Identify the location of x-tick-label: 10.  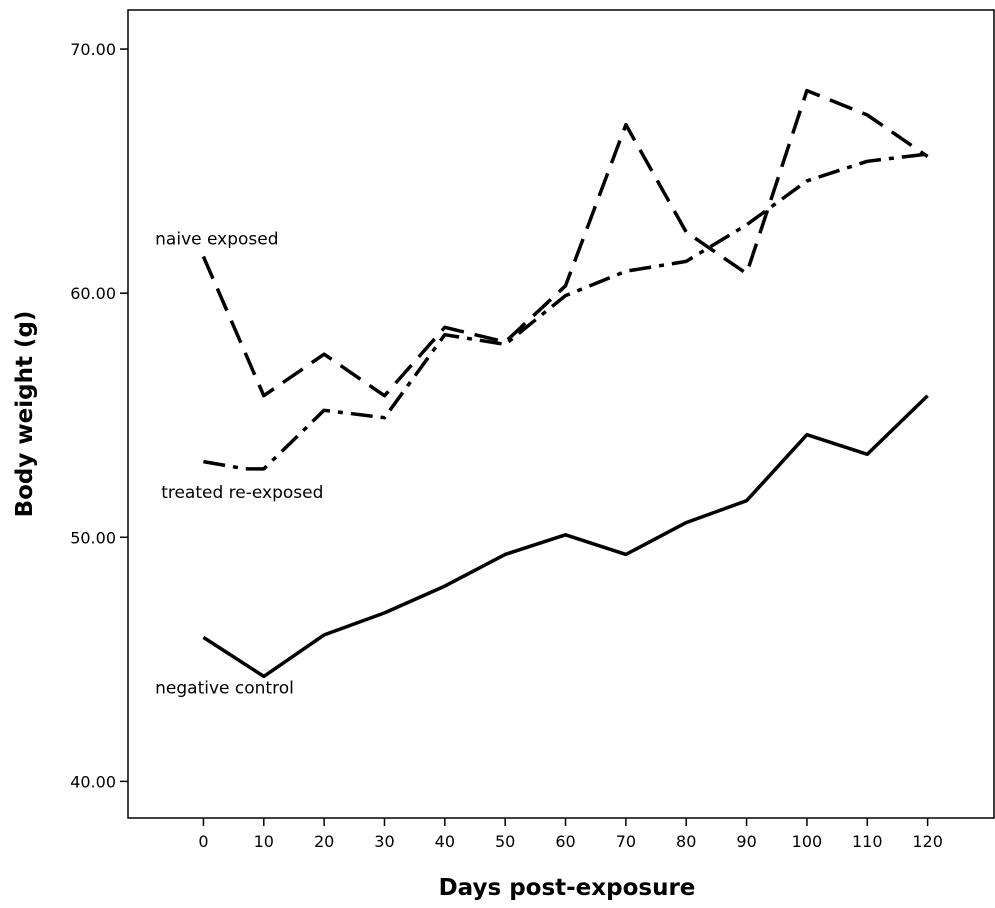
(264, 841).